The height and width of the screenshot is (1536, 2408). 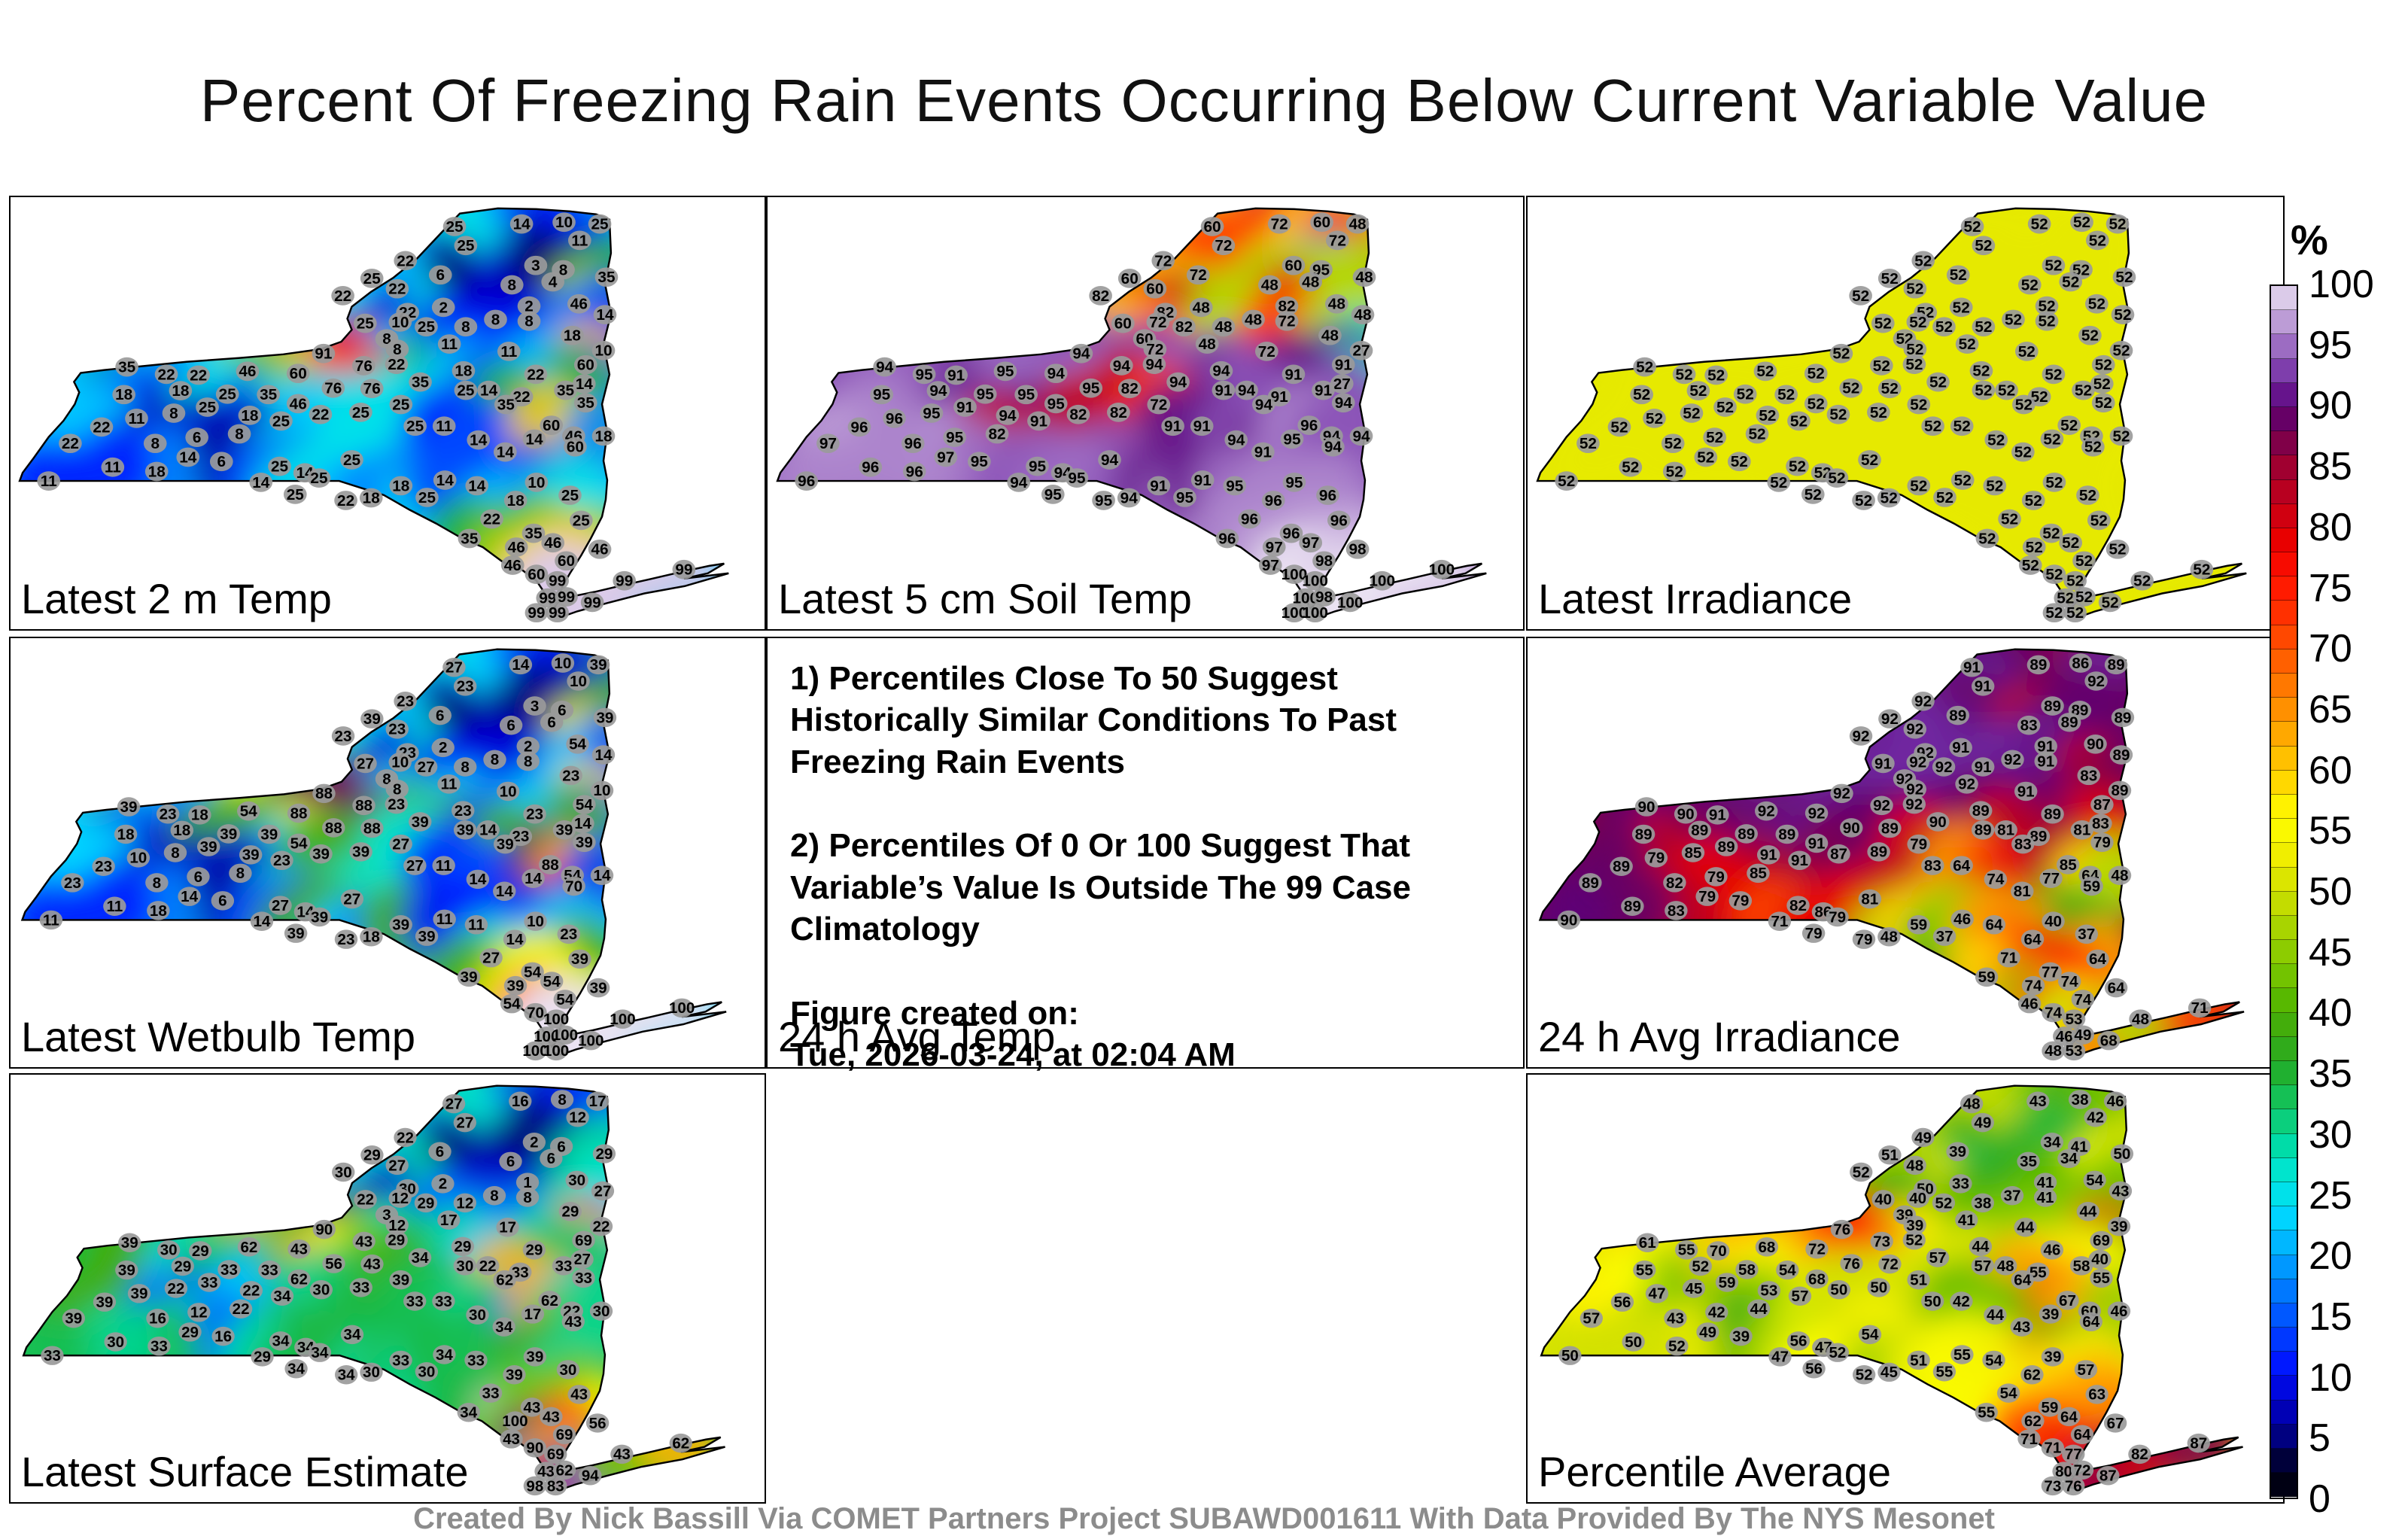 I want to click on station-value: 96, so click(x=1273, y=501).